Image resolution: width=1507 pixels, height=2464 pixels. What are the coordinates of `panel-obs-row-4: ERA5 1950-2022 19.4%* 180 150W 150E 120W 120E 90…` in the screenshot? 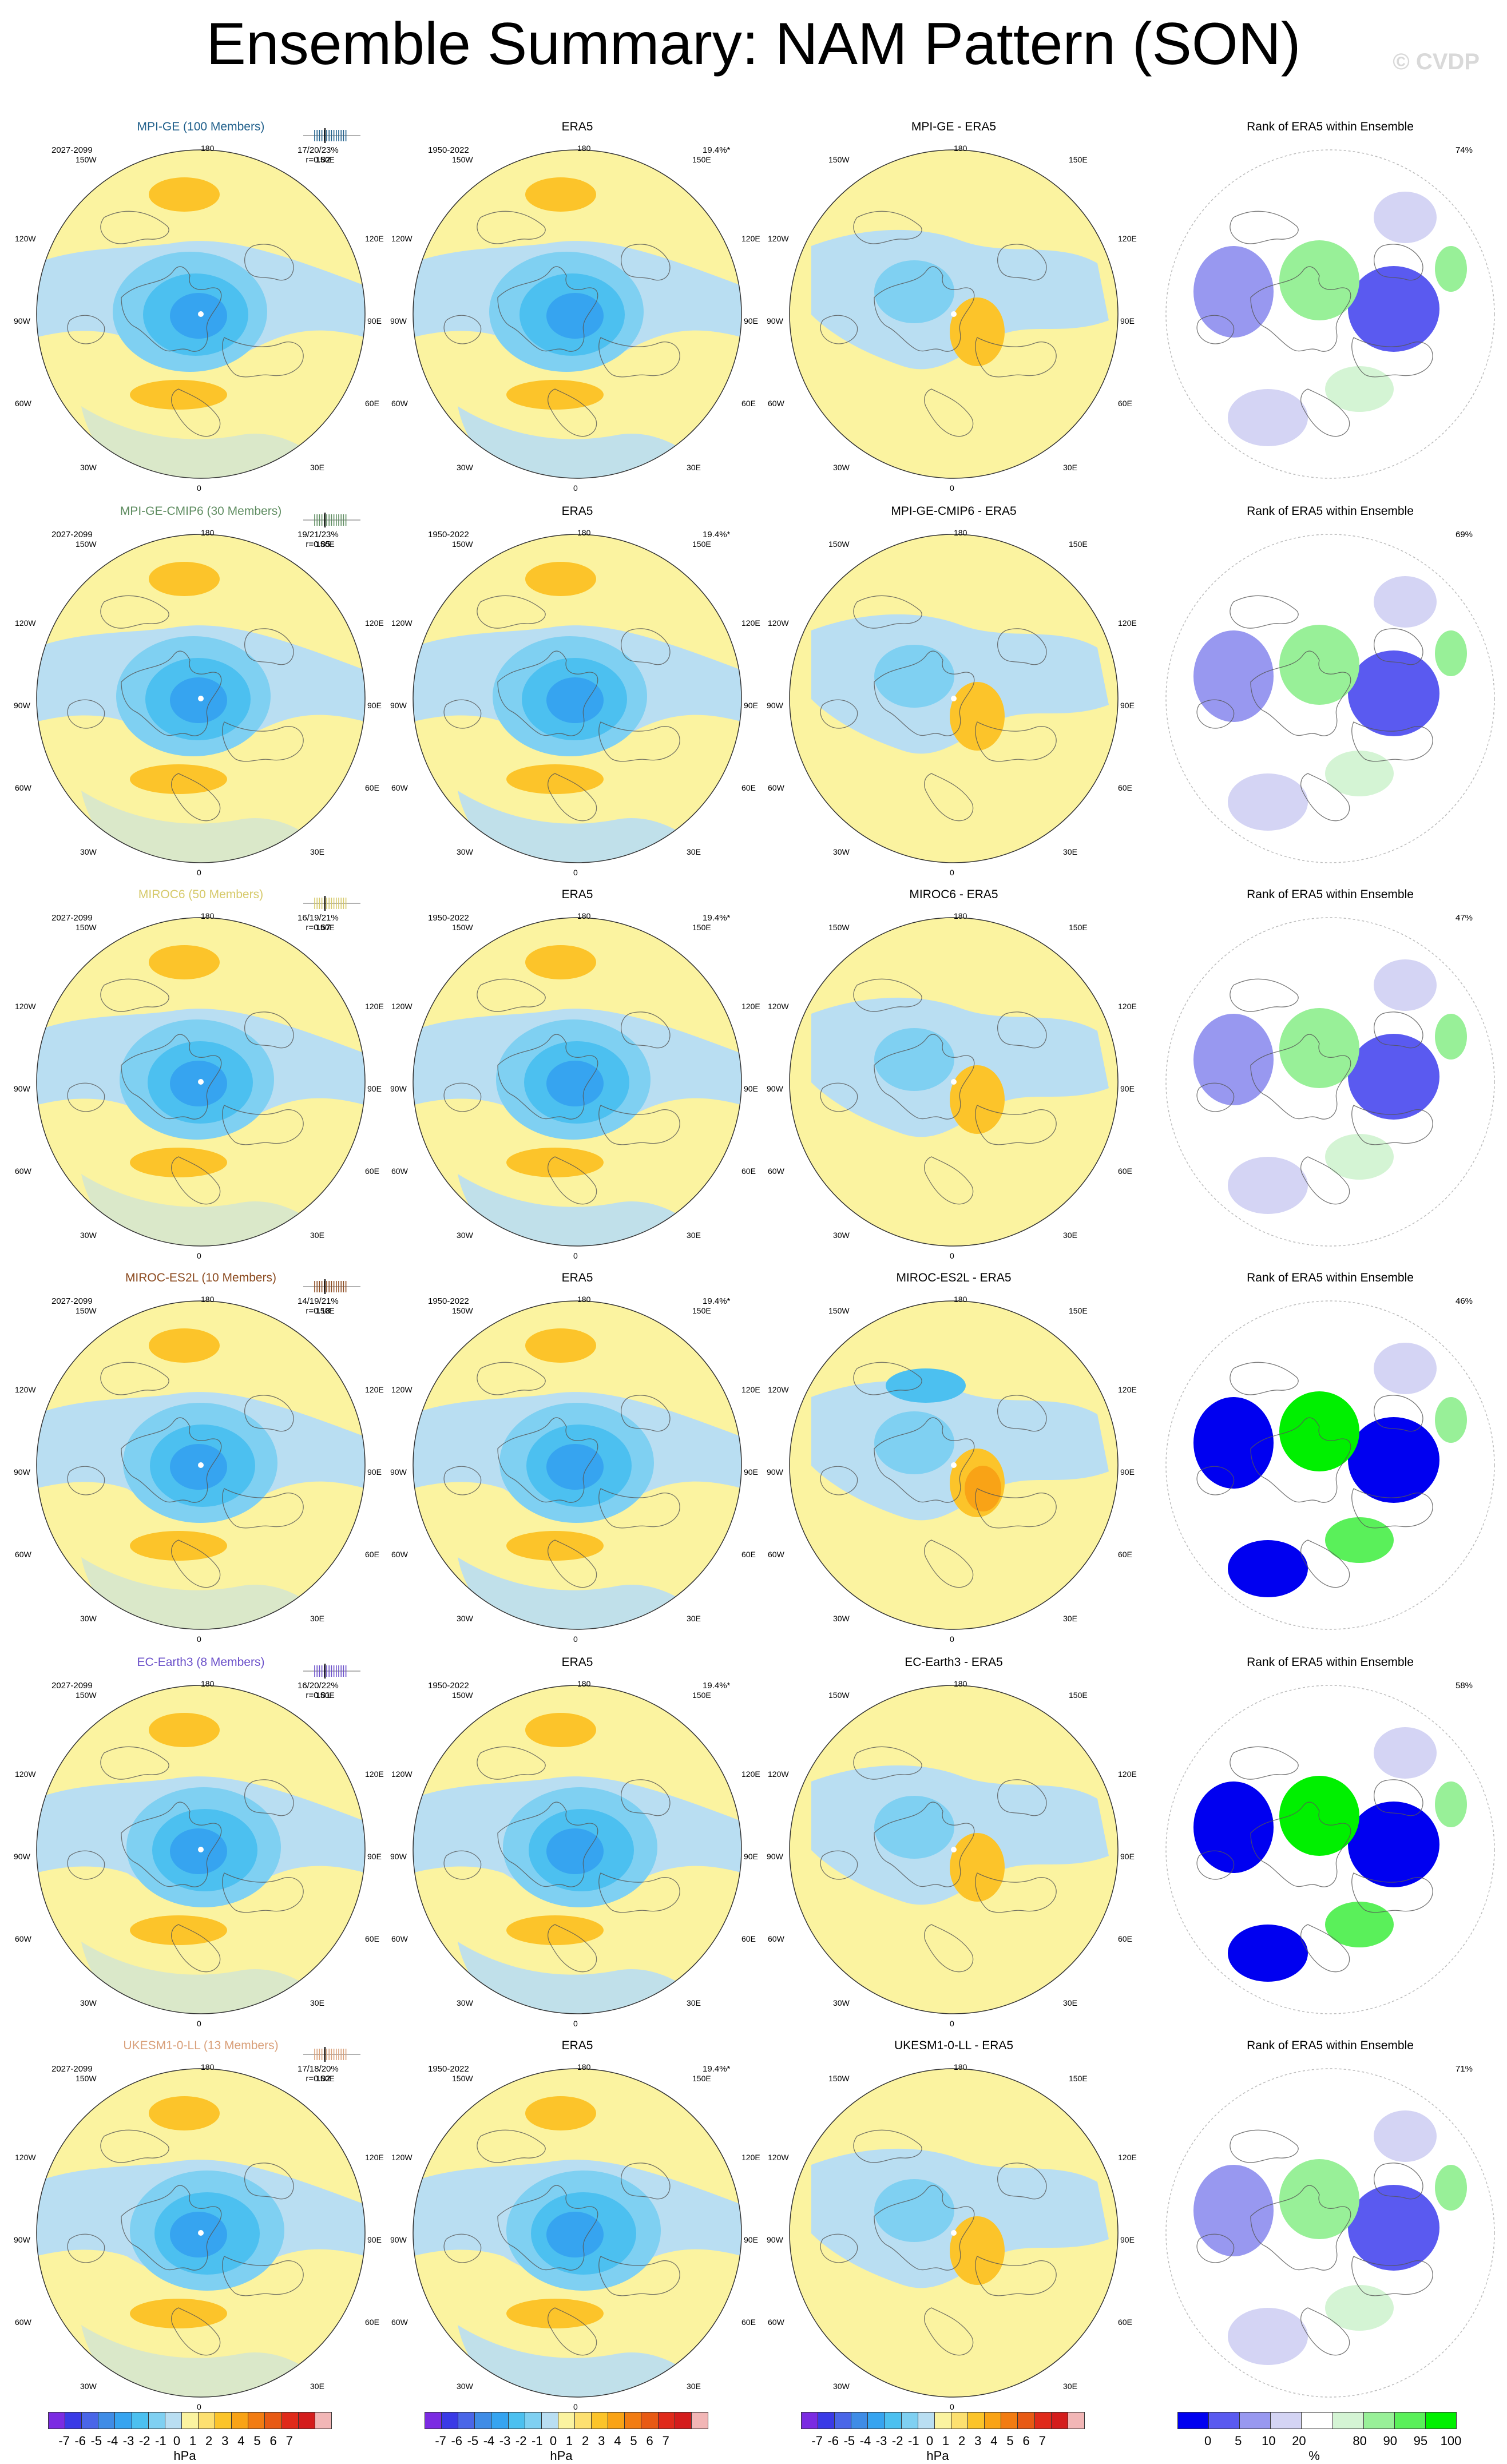 It's located at (577, 1462).